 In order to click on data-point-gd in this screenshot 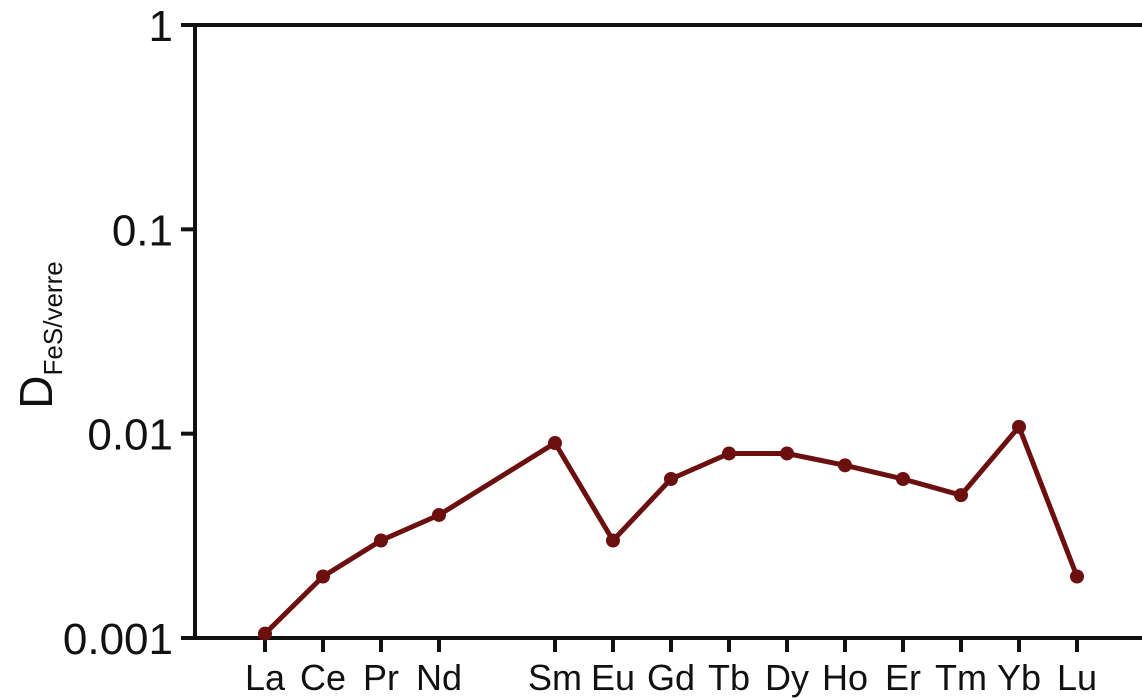, I will do `click(671, 478)`.